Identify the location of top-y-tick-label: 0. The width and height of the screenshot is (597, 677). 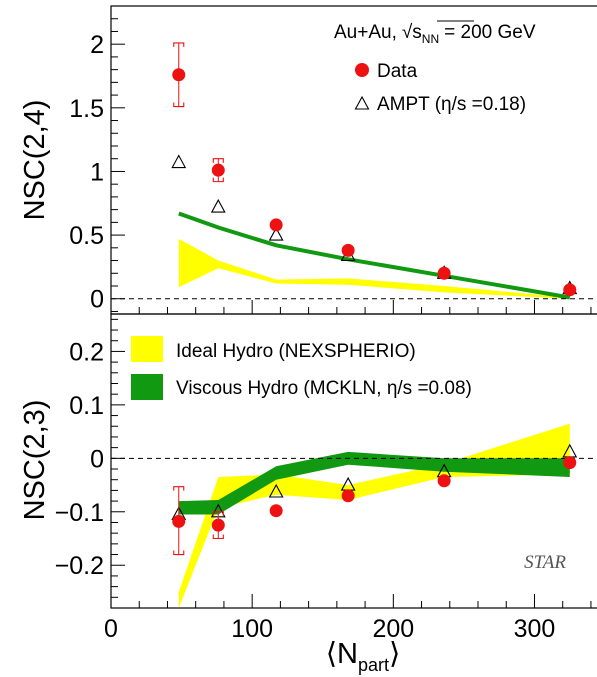
(97, 300).